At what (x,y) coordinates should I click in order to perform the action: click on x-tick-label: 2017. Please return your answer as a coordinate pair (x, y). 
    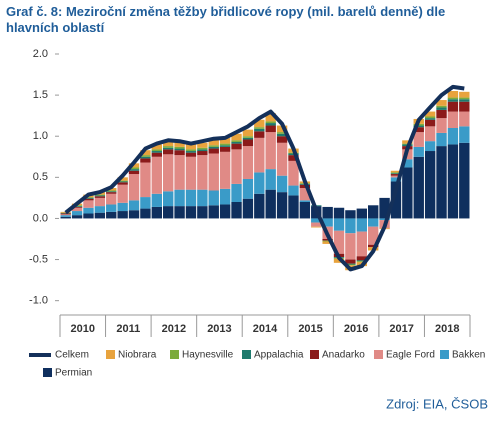
    Looking at the image, I should click on (401, 329).